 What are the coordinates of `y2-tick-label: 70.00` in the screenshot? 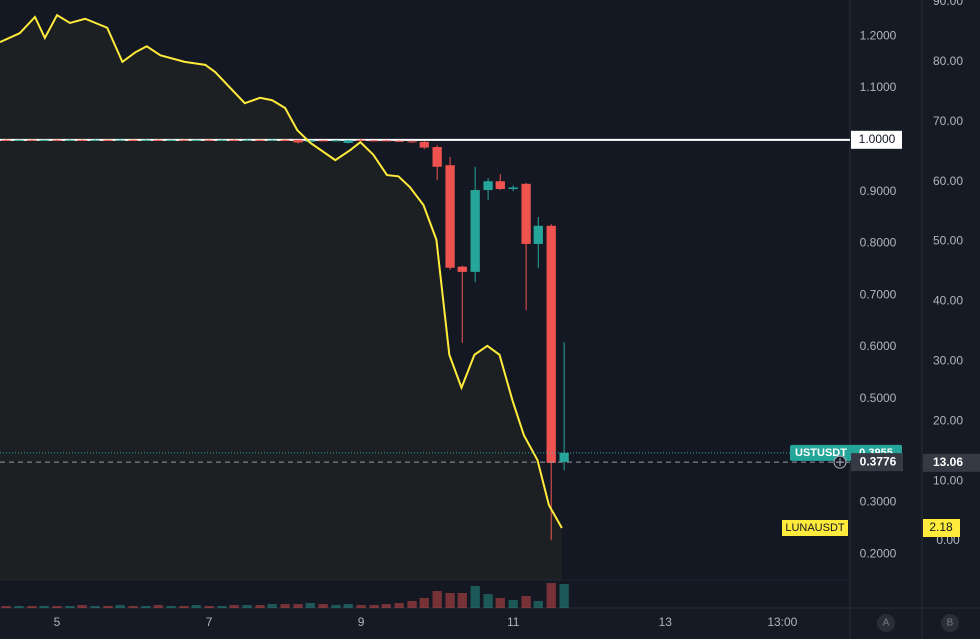 It's located at (948, 121).